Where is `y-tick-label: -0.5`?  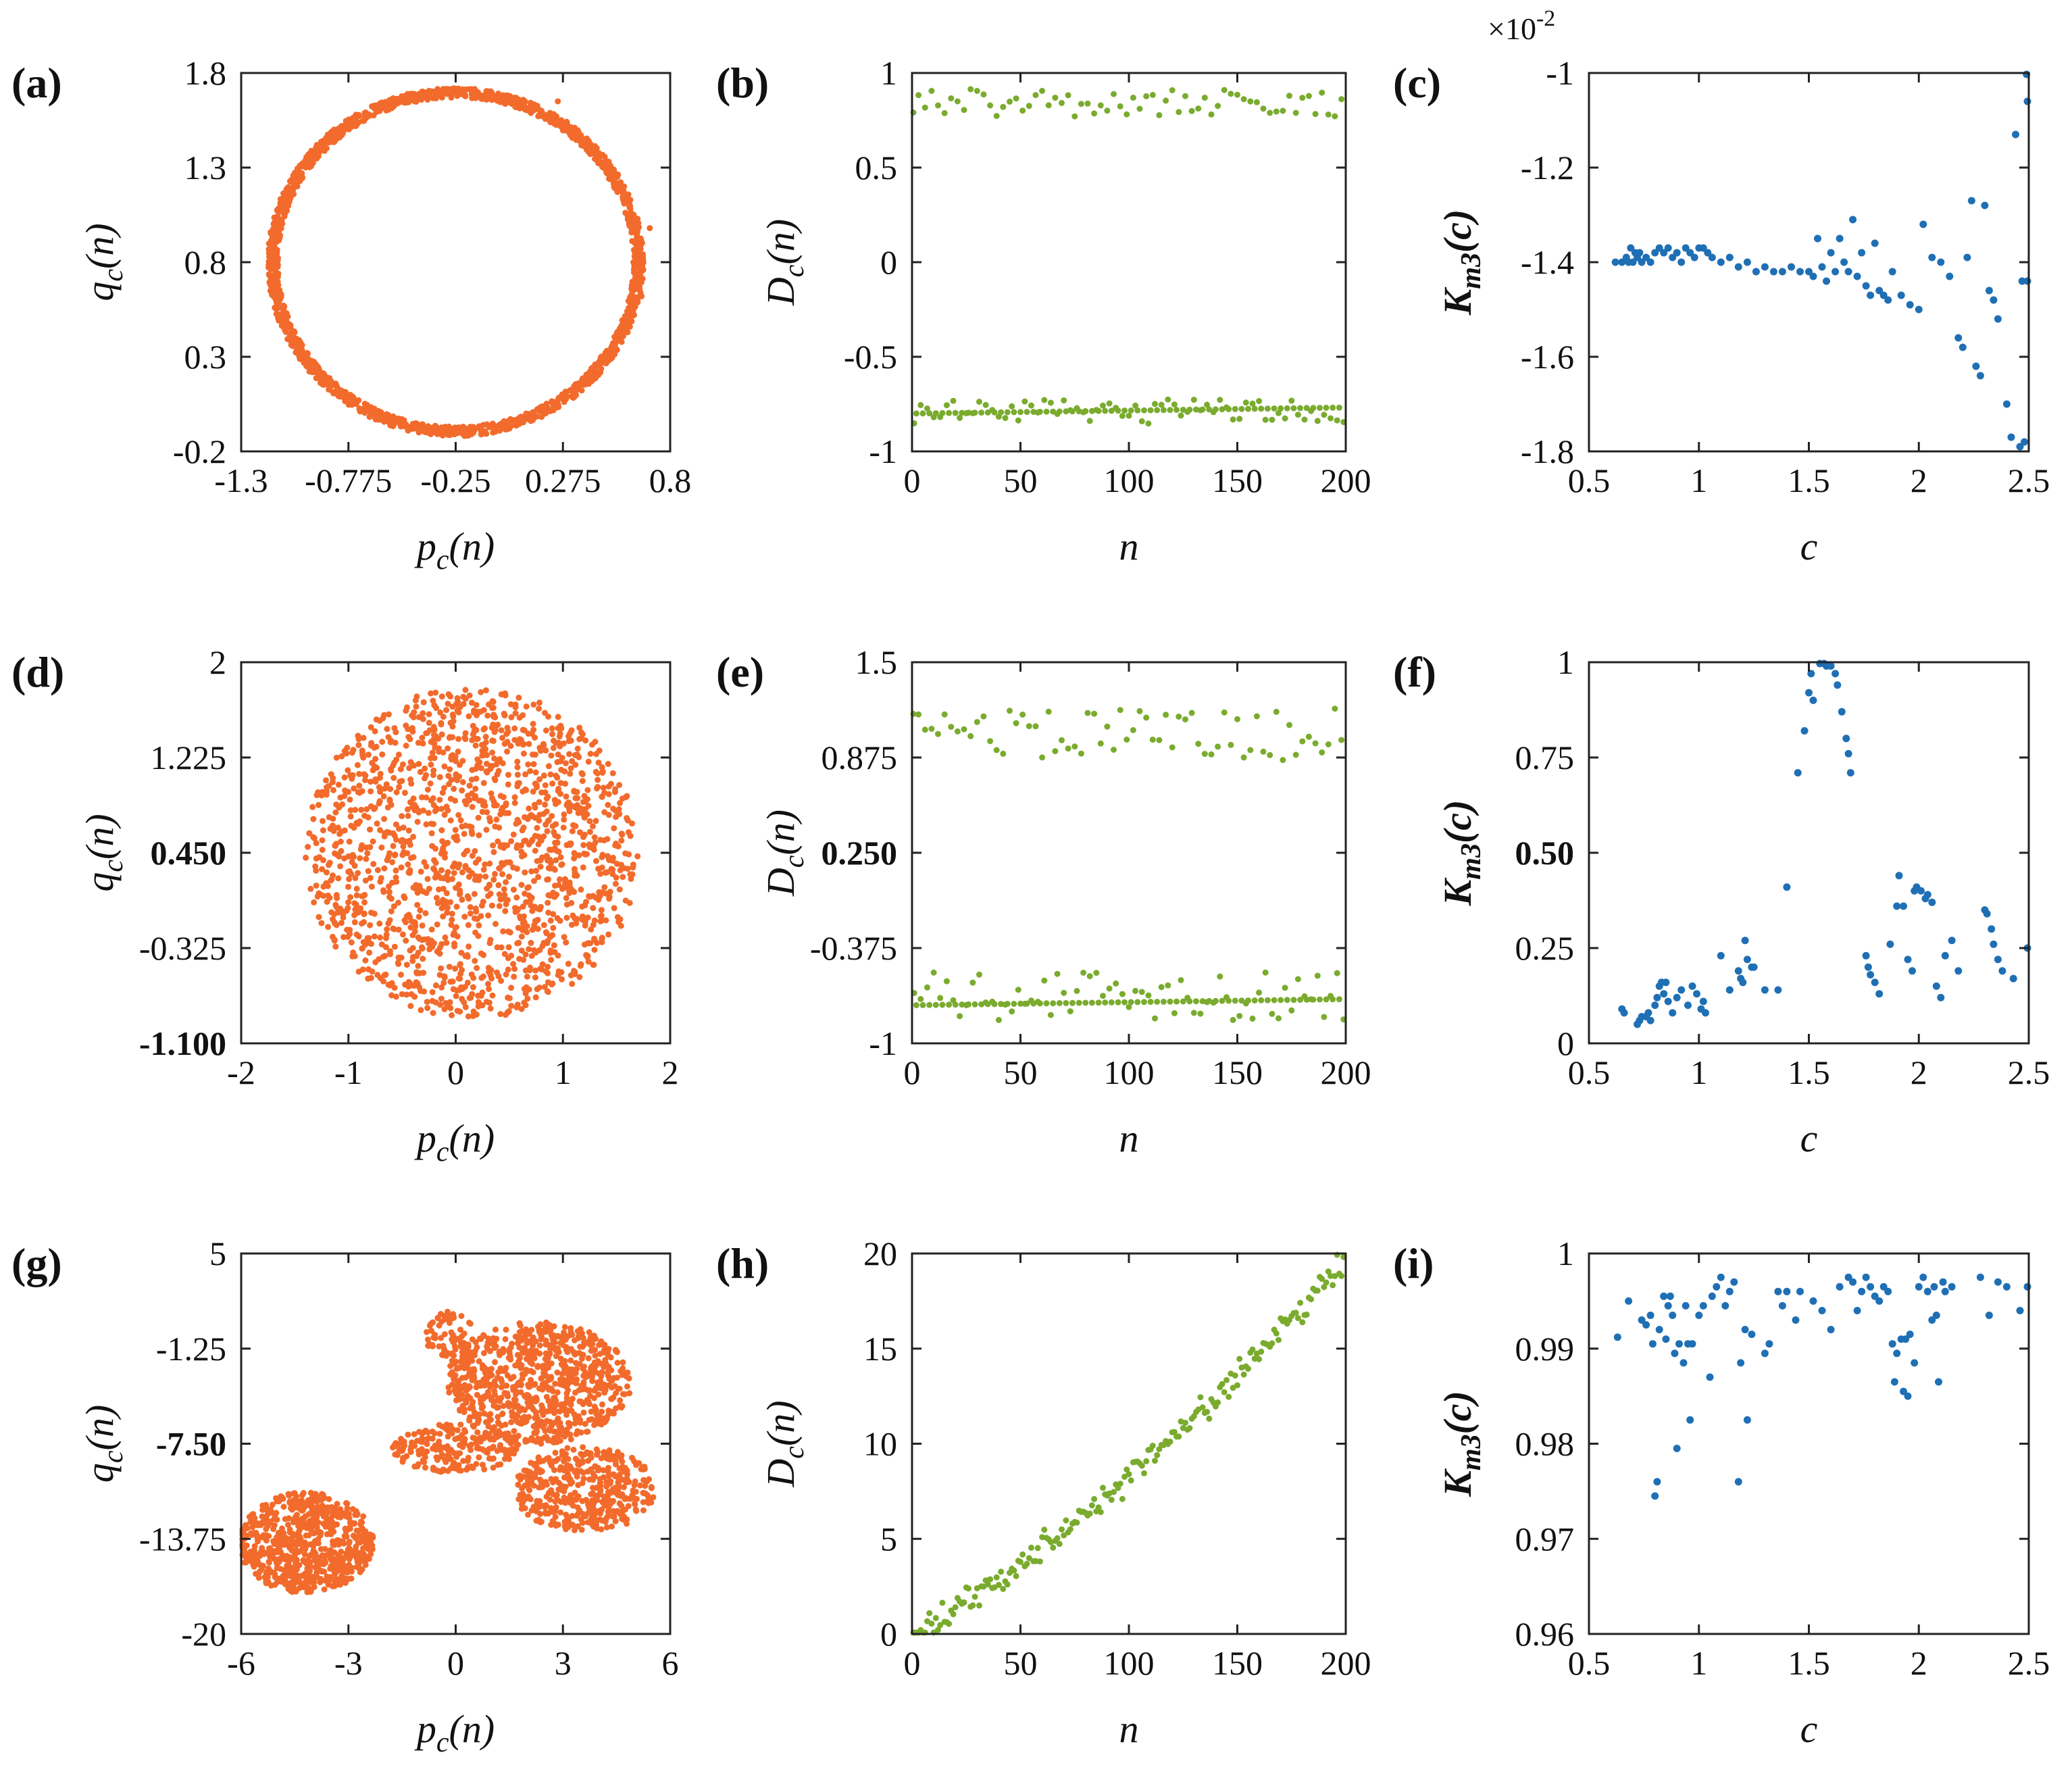
y-tick-label: -0.5 is located at coordinates (870, 357).